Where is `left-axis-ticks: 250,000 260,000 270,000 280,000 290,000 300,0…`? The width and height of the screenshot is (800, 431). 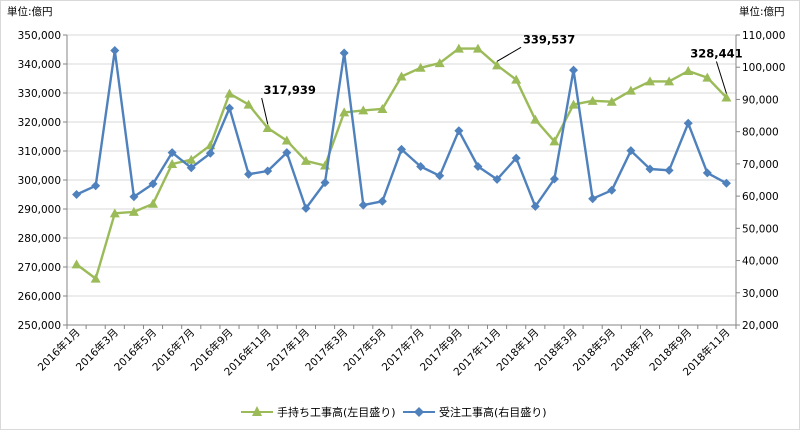 left-axis-ticks: 250,000 260,000 270,000 280,000 290,000 300,0… is located at coordinates (39, 181).